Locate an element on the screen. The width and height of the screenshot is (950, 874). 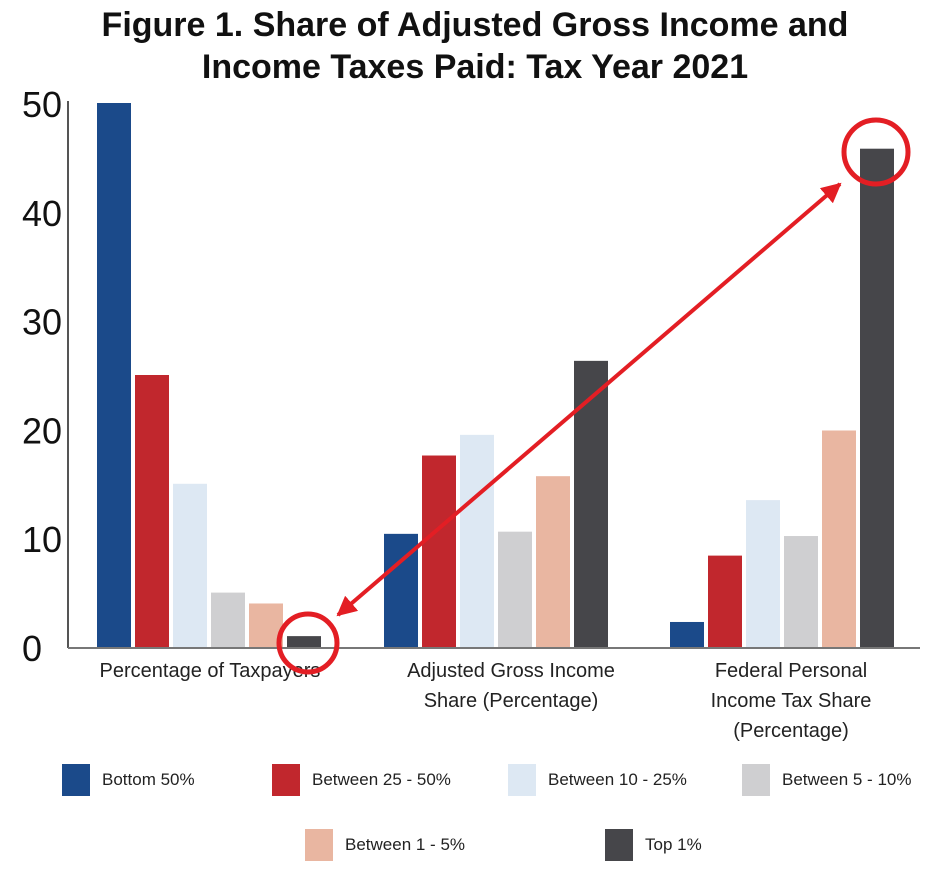
y-tick-label: 50 is located at coordinates (42, 104).